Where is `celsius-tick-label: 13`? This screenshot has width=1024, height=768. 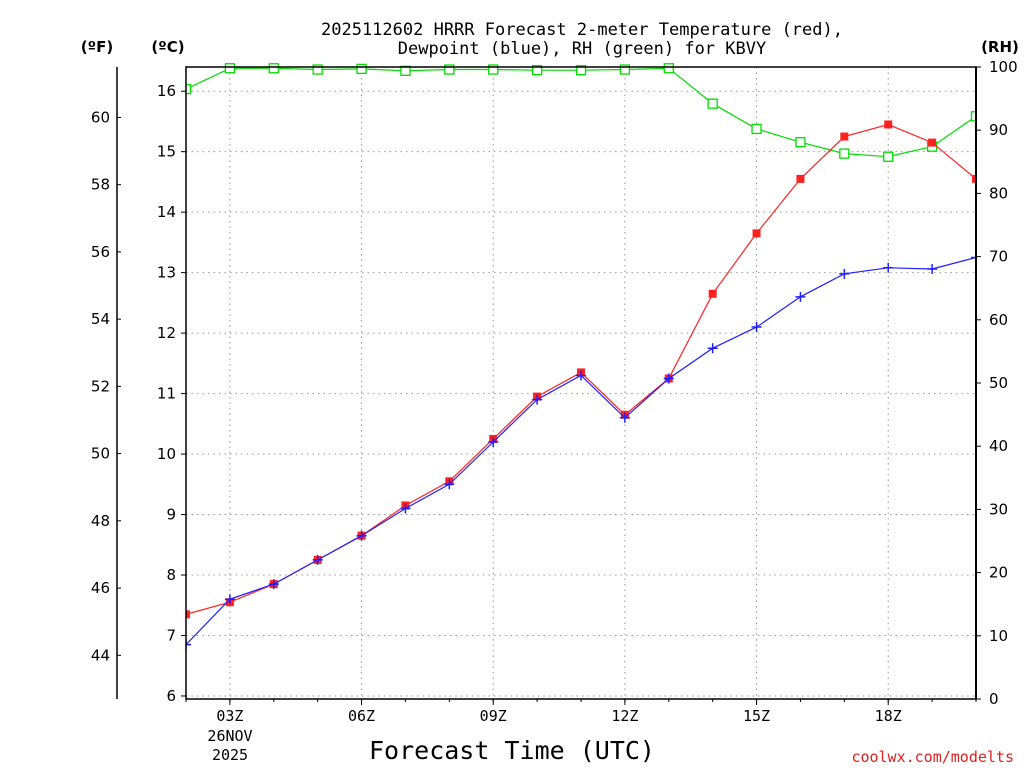
celsius-tick-label: 13 is located at coordinates (166, 273).